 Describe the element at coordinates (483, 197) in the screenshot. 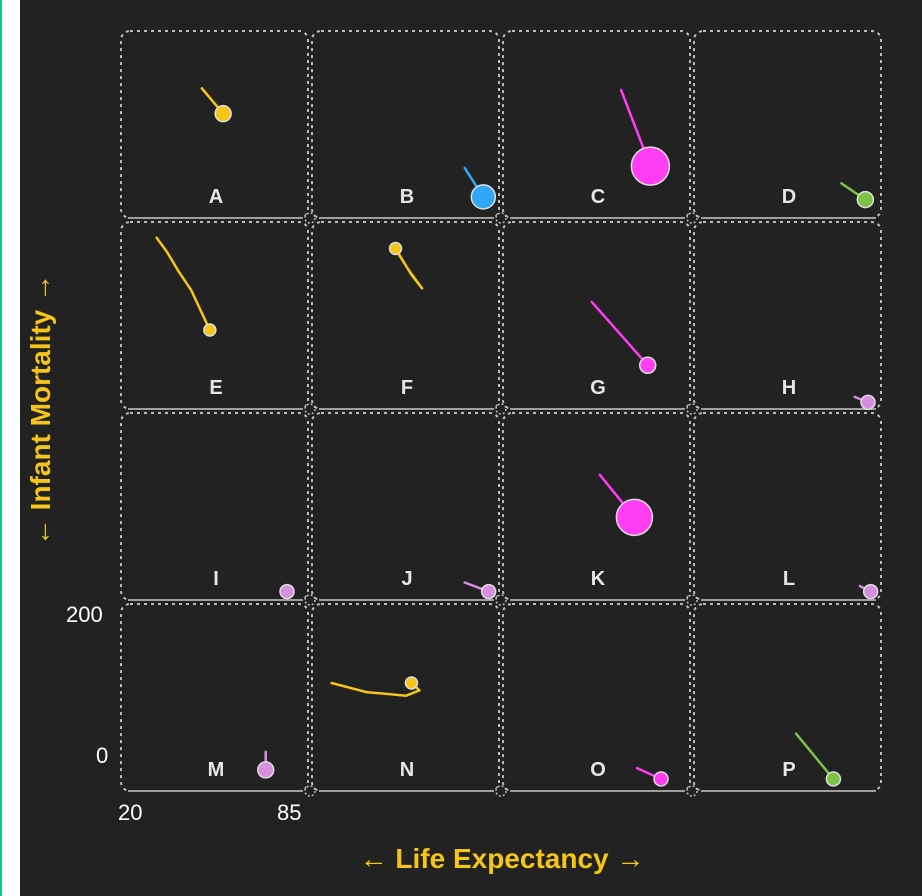

I see `data-point-b` at that location.